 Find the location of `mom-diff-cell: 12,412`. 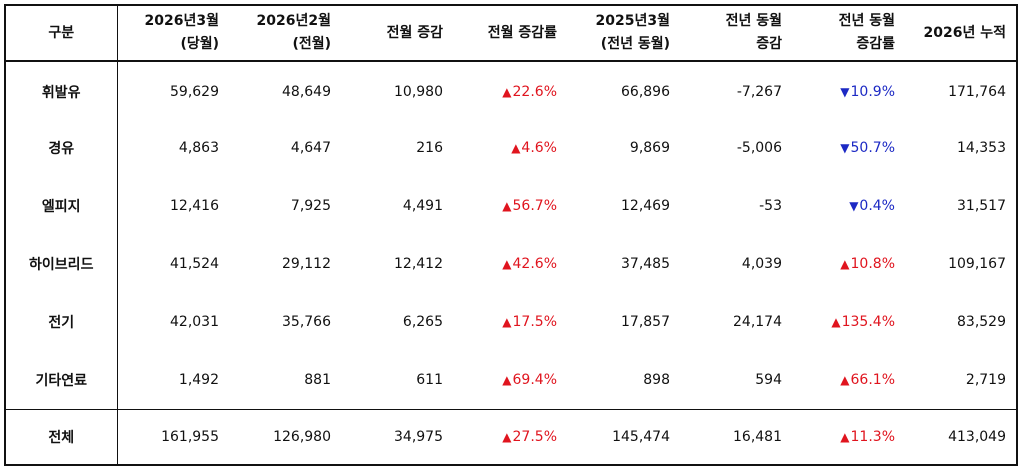

mom-diff-cell: 12,412 is located at coordinates (418, 264).